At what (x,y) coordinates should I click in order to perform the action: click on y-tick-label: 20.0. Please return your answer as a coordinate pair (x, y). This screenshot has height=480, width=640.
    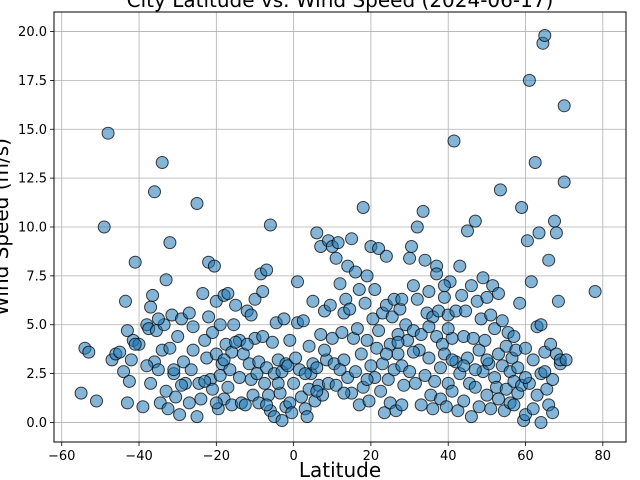
    Looking at the image, I should click on (32, 32).